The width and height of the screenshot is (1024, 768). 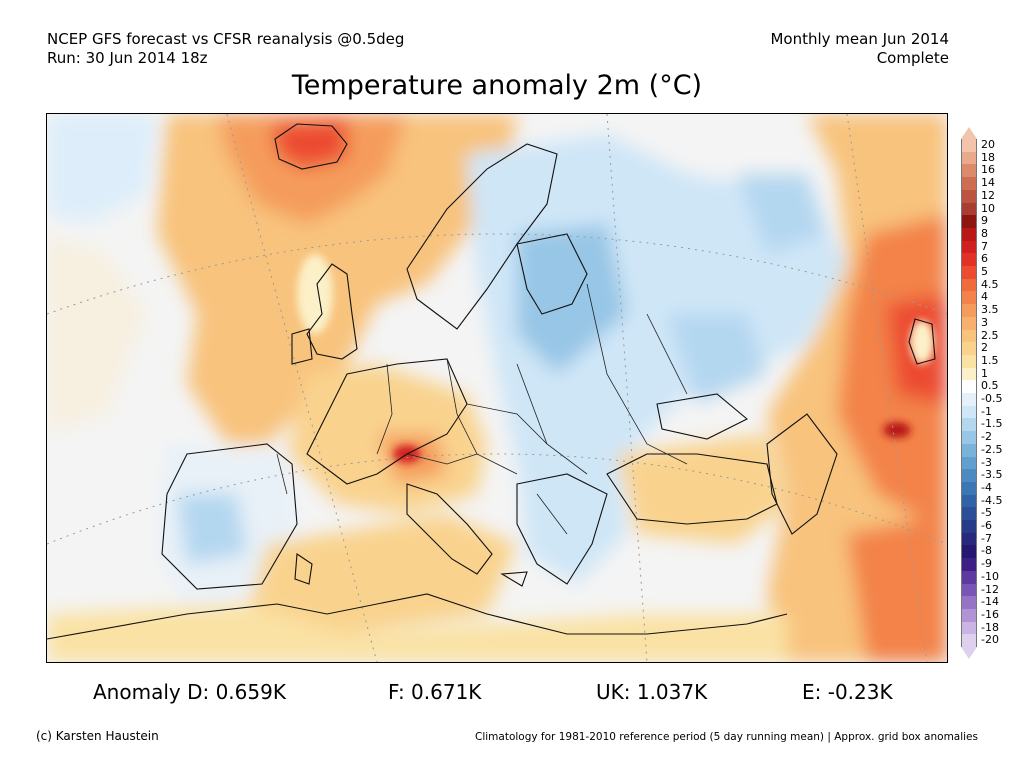 What do you see at coordinates (127, 58) in the screenshot?
I see `run-time: Run: 30 Jun 2014 18z` at bounding box center [127, 58].